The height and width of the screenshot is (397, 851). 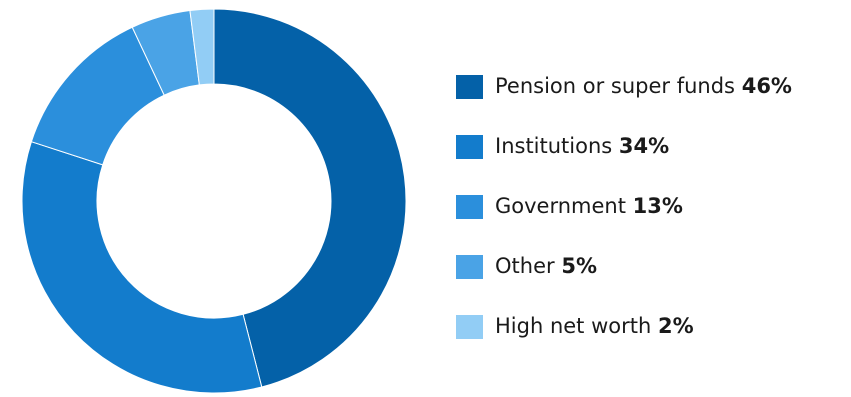 I want to click on legend-value: 34%, so click(x=644, y=146).